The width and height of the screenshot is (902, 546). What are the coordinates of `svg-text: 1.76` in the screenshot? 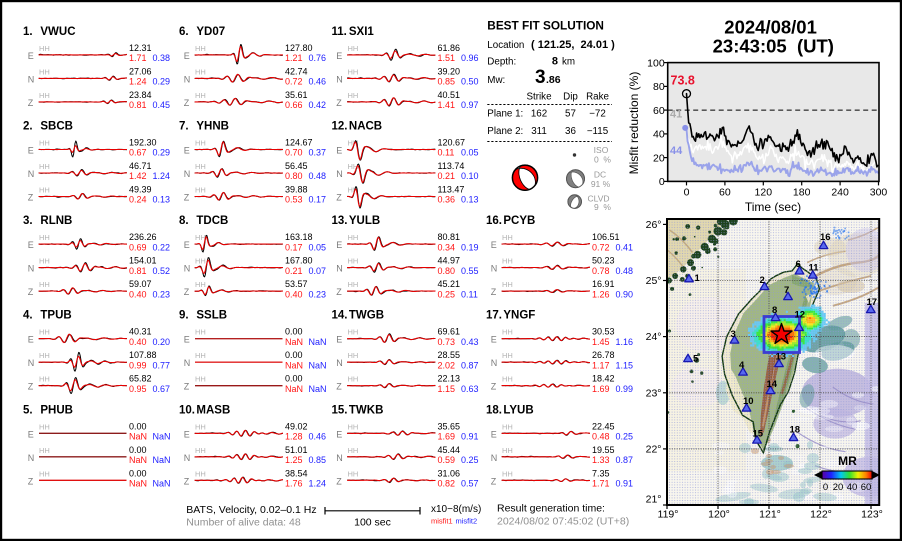 It's located at (294, 484).